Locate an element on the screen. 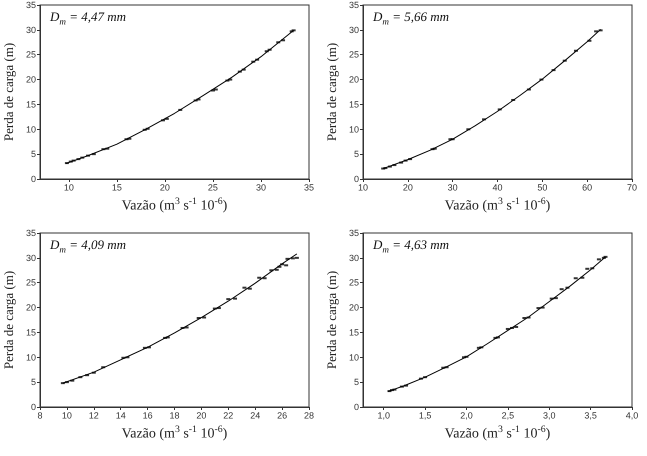 The image size is (647, 456). x-tick-label: 2,5 is located at coordinates (508, 415).